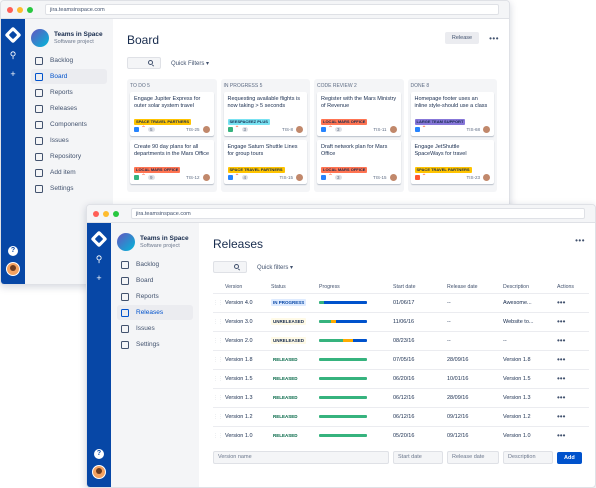 The image size is (596, 488). Describe the element at coordinates (418, 457) in the screenshot. I see `start-date-input: Start date` at that location.